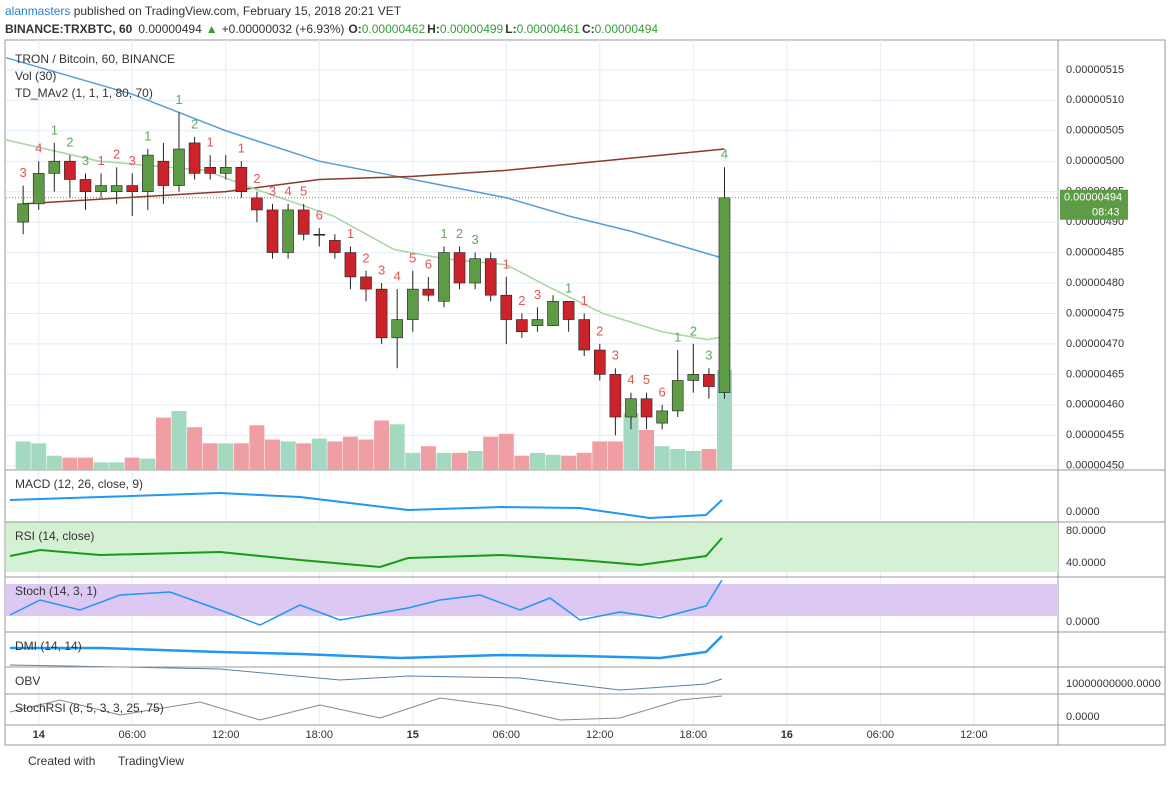 The height and width of the screenshot is (785, 1171). I want to click on y-tick-label: 0.00000500, so click(1095, 161).